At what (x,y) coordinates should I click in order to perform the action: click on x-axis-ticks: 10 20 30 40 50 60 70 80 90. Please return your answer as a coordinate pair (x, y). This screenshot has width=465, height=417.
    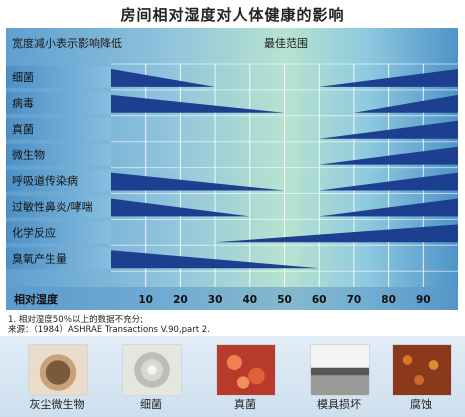
    Looking at the image, I should click on (284, 300).